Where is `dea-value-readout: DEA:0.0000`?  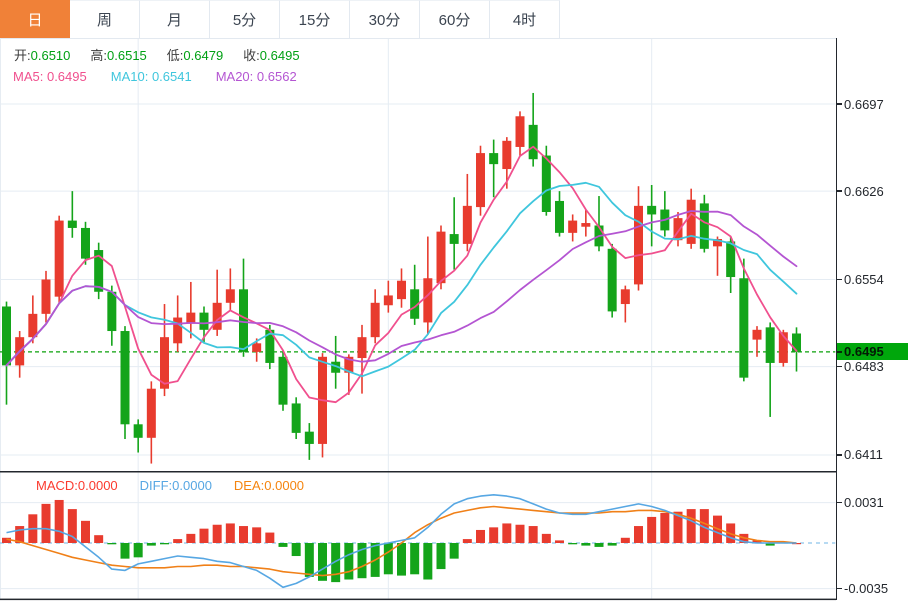
dea-value-readout: DEA:0.0000 is located at coordinates (269, 485).